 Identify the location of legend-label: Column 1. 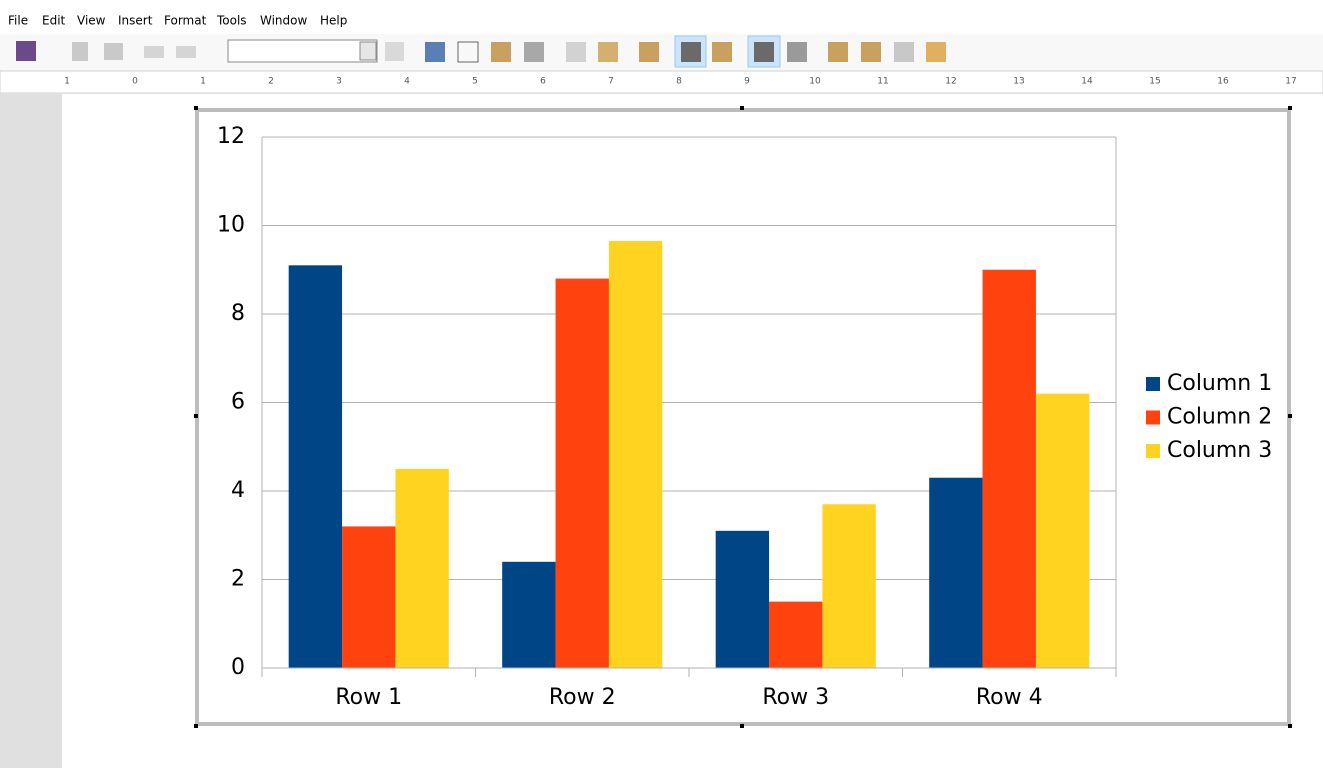
(1219, 383).